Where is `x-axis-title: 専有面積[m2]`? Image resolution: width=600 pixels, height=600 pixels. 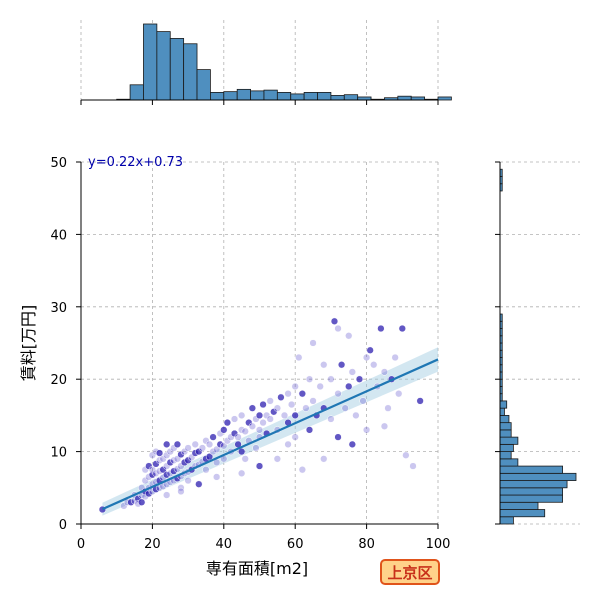 x-axis-title: 専有面積[m2] is located at coordinates (257, 568).